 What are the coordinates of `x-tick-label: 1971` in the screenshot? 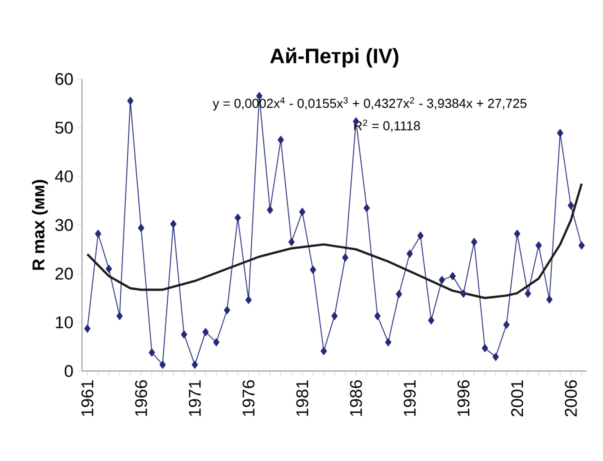 It's located at (194, 398).